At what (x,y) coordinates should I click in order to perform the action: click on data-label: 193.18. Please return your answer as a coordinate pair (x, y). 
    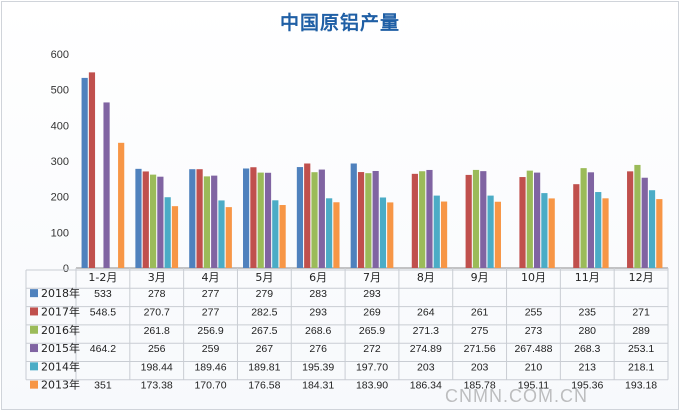
    Looking at the image, I should click on (641, 386).